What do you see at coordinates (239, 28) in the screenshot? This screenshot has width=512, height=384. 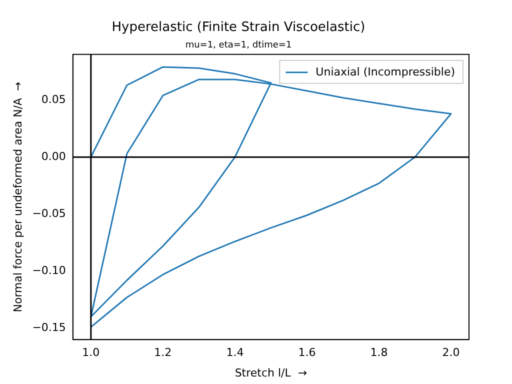 I see `chart-title: Hyperelastic (Finite Strain Viscoelastic)` at bounding box center [239, 28].